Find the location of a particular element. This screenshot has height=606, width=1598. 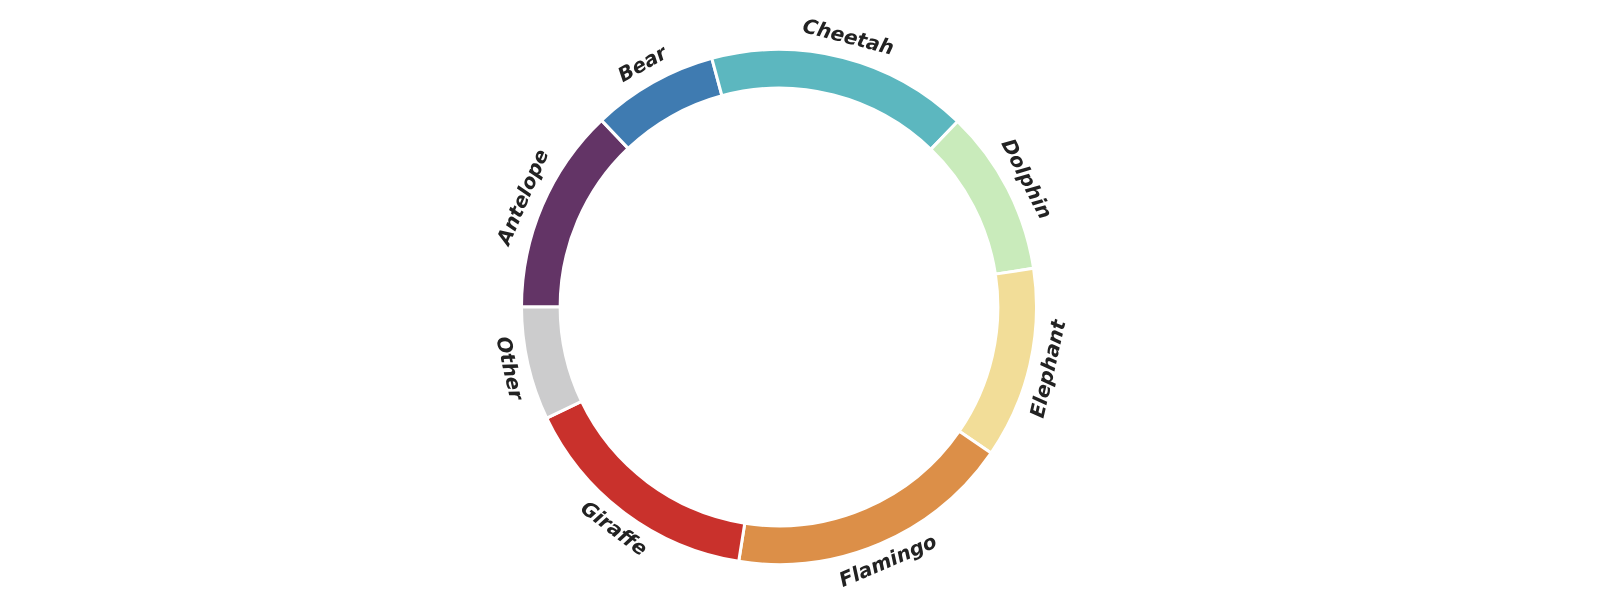

slice-label: Other is located at coordinates (510, 369).